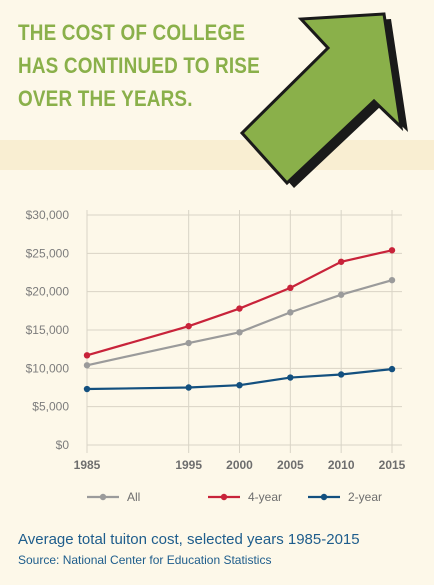  I want to click on legend-marker-2-year, so click(324, 497).